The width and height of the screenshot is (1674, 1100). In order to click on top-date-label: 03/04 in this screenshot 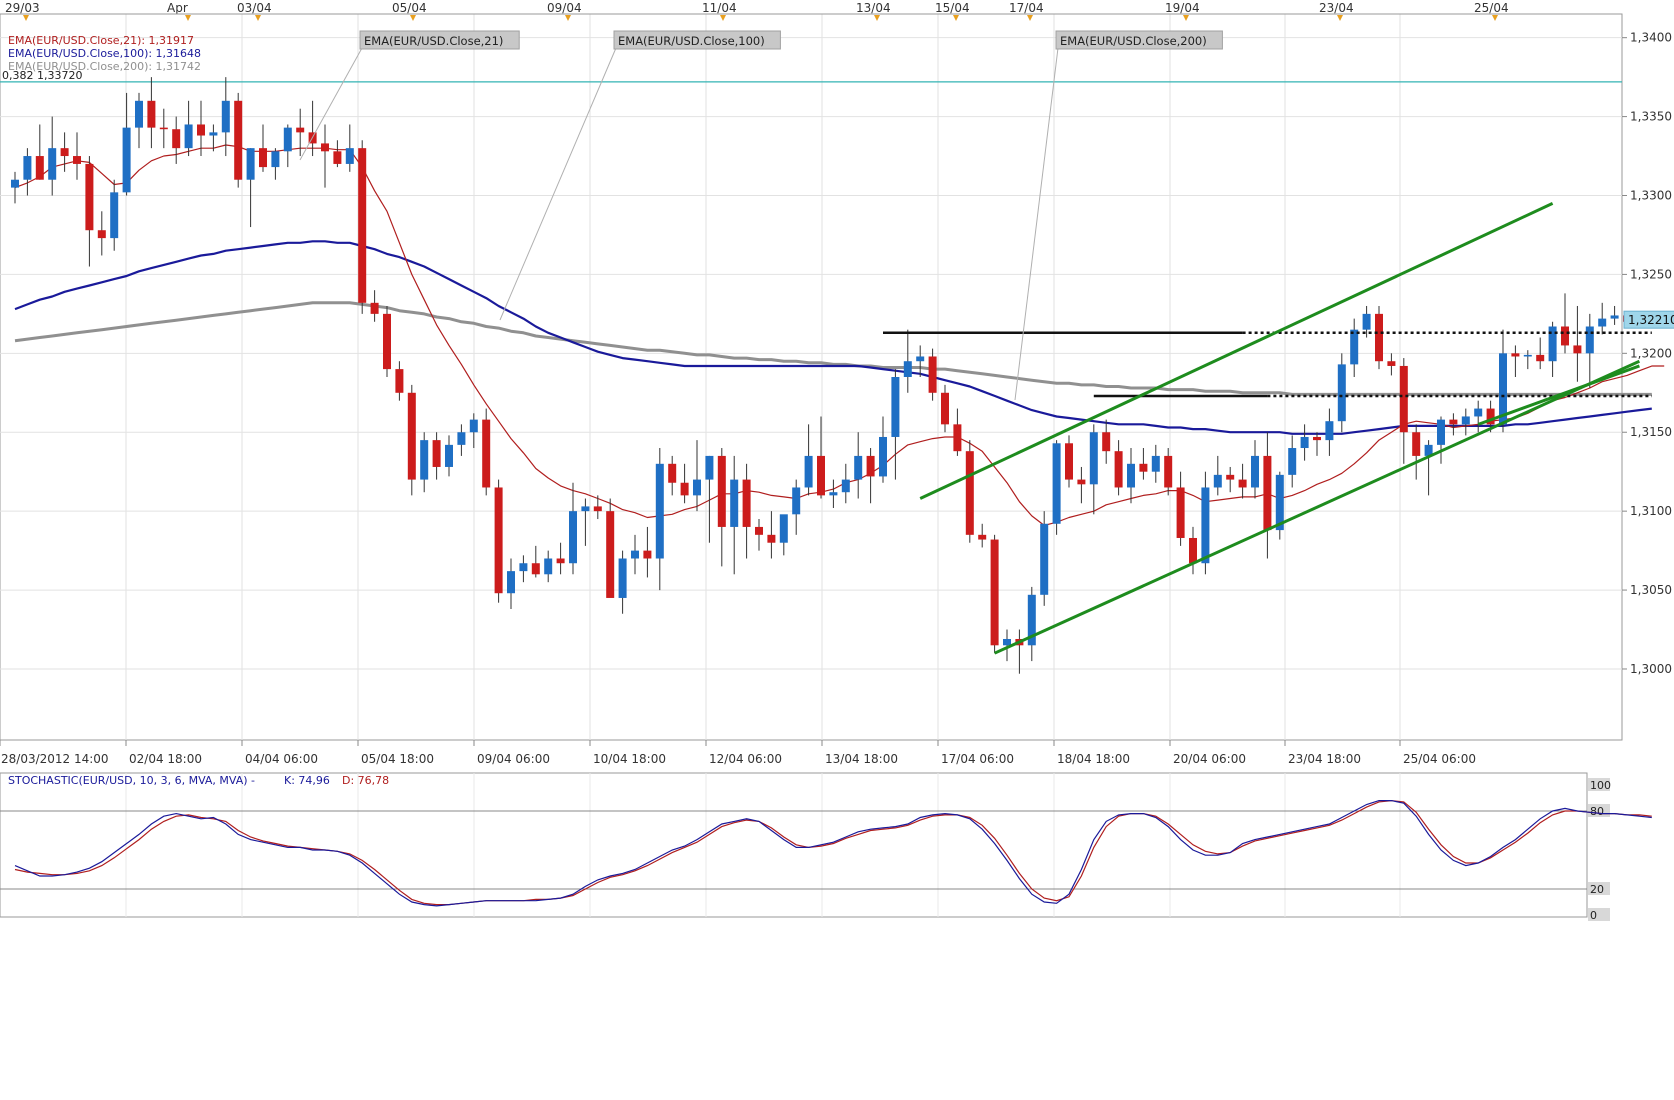, I will do `click(254, 8)`.